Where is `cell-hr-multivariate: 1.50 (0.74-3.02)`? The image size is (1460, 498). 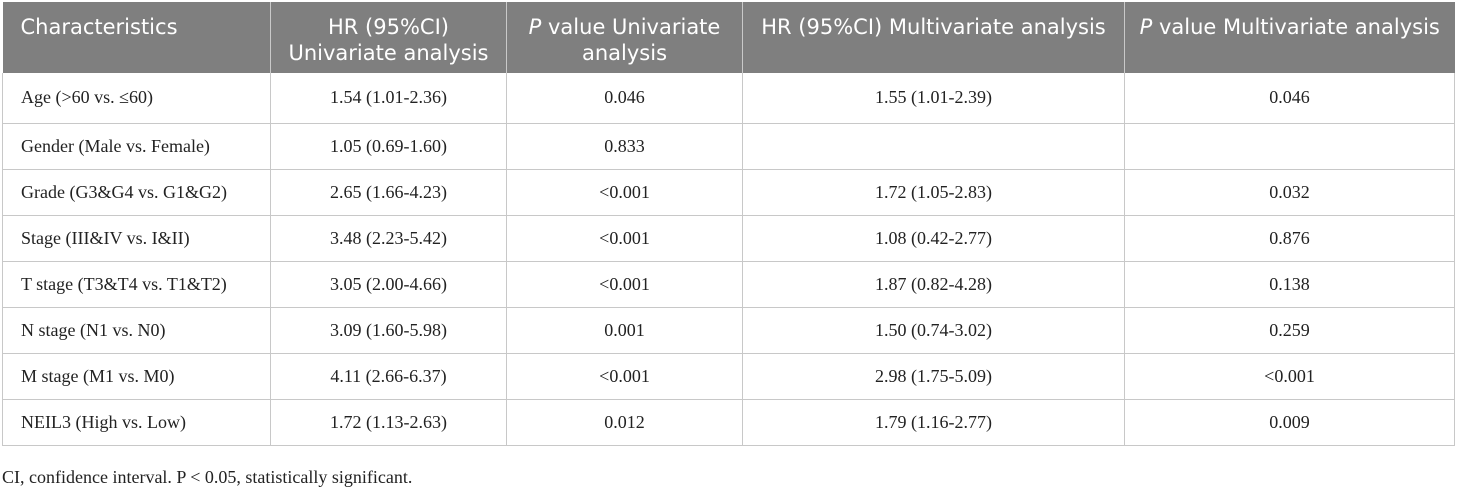 cell-hr-multivariate: 1.50 (0.74-3.02) is located at coordinates (933, 330).